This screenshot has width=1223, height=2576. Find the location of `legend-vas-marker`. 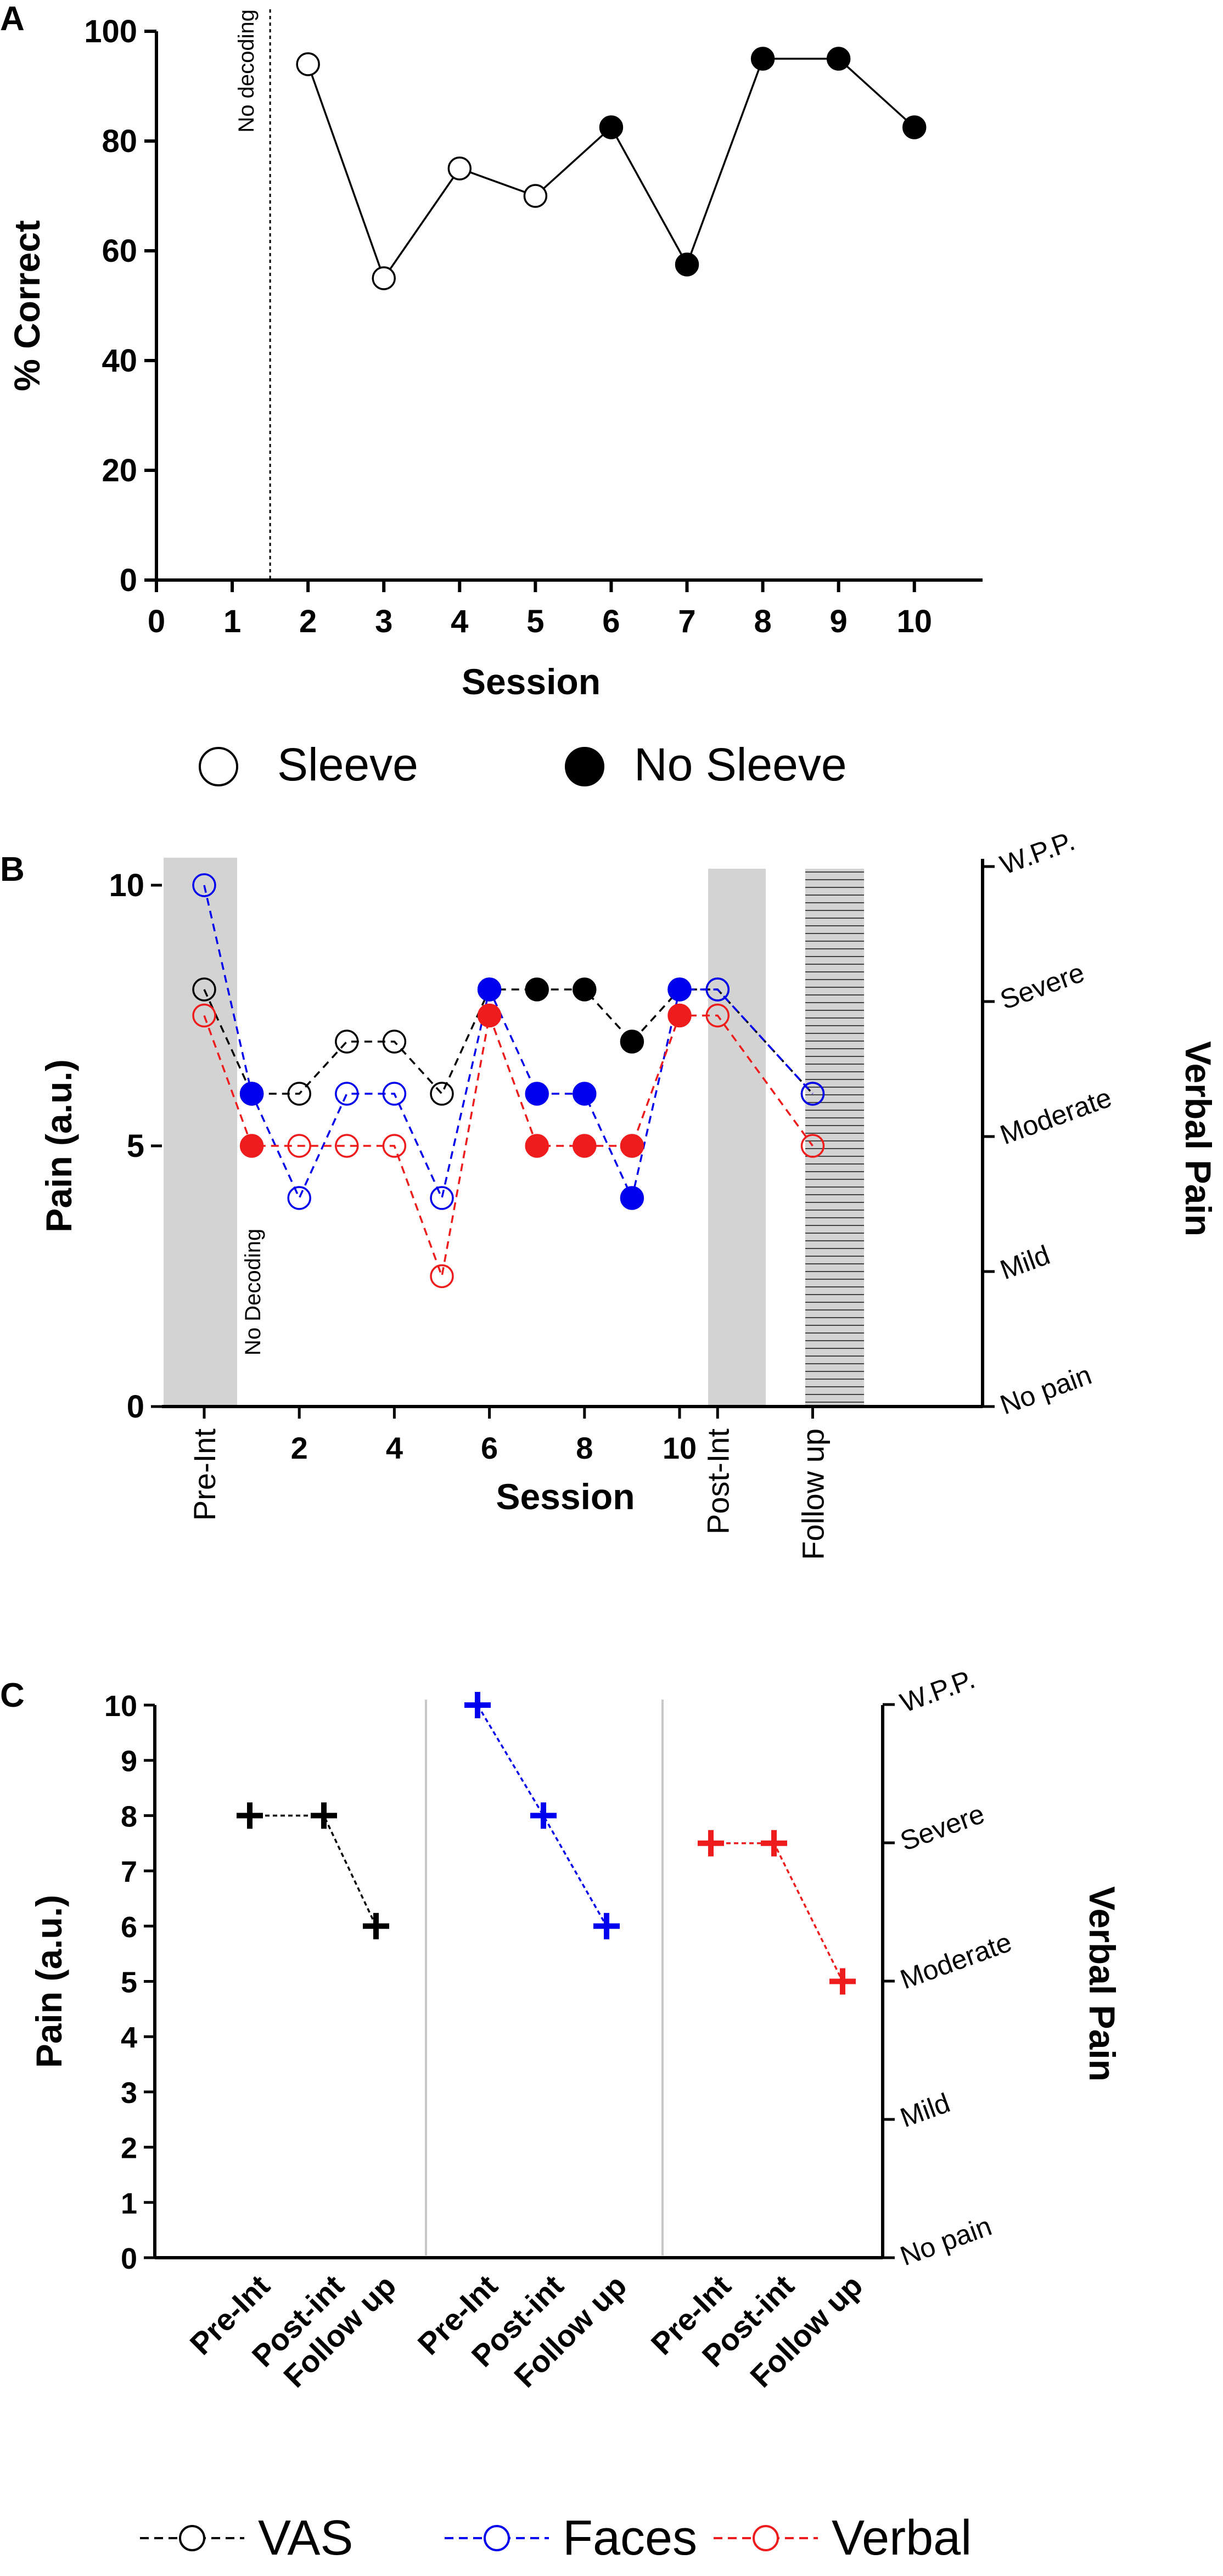

legend-vas-marker is located at coordinates (192, 2538).